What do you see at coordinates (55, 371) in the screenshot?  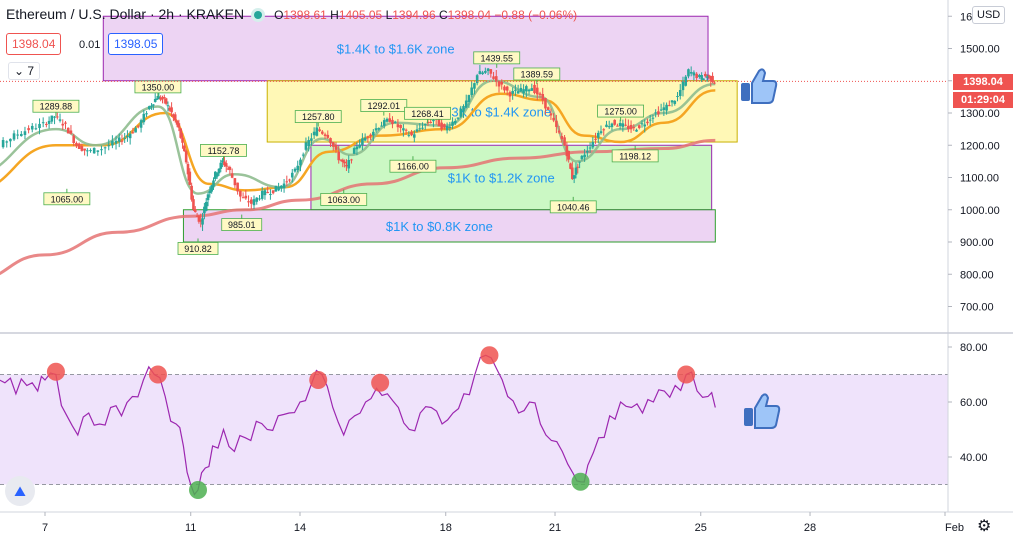 I see `overbought-marker` at bounding box center [55, 371].